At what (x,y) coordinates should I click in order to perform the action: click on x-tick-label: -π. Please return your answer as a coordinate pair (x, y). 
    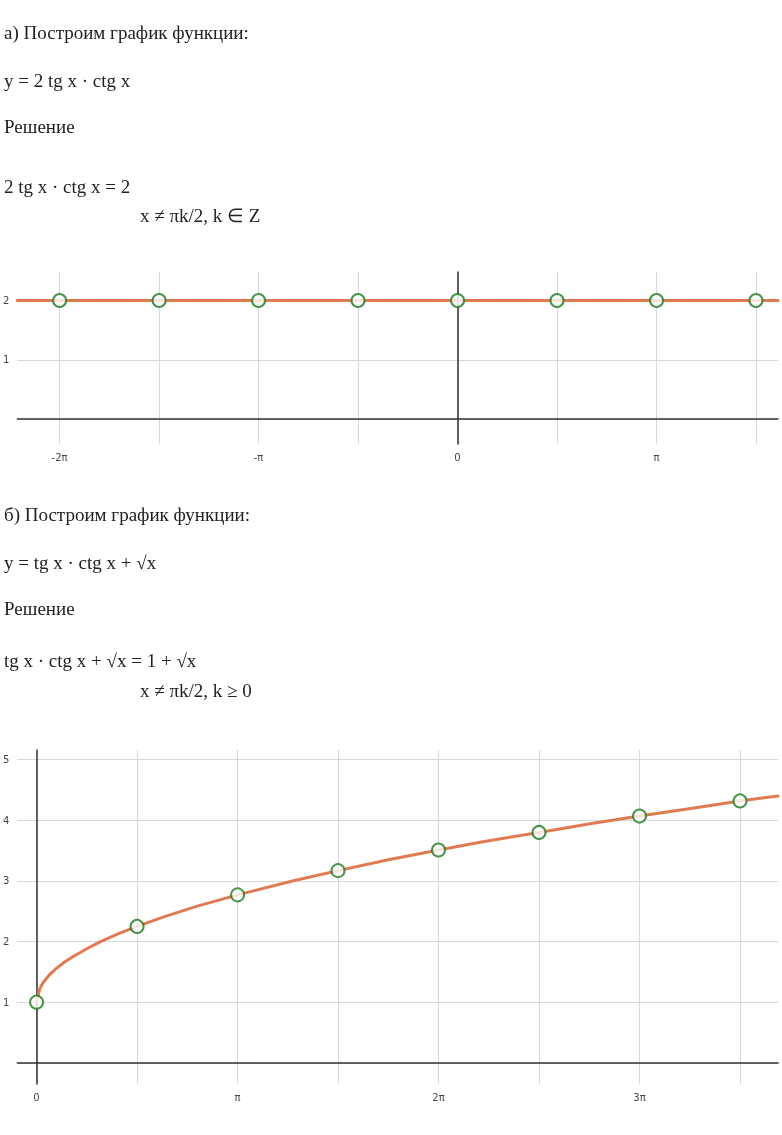
    Looking at the image, I should click on (258, 457).